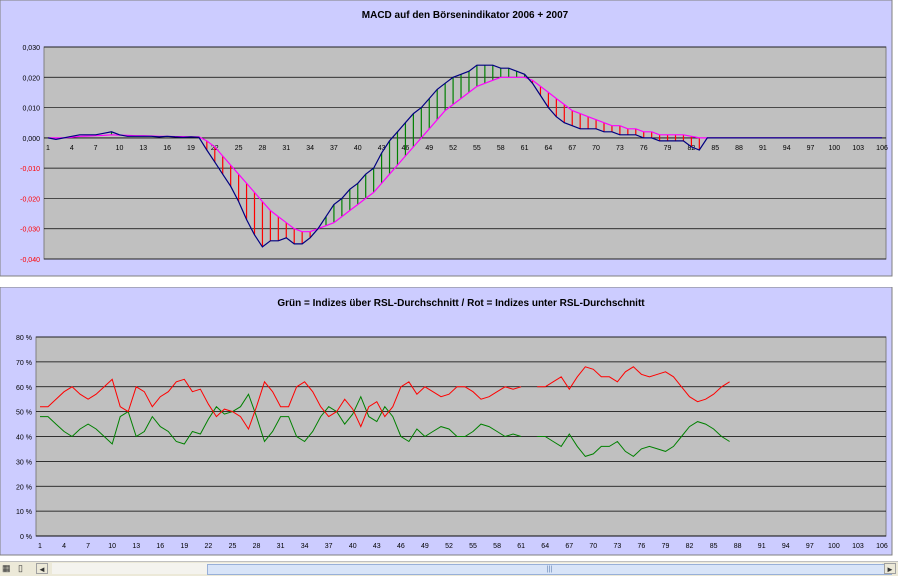  Describe the element at coordinates (24, 438) in the screenshot. I see `y-tick-label: 40 %` at that location.